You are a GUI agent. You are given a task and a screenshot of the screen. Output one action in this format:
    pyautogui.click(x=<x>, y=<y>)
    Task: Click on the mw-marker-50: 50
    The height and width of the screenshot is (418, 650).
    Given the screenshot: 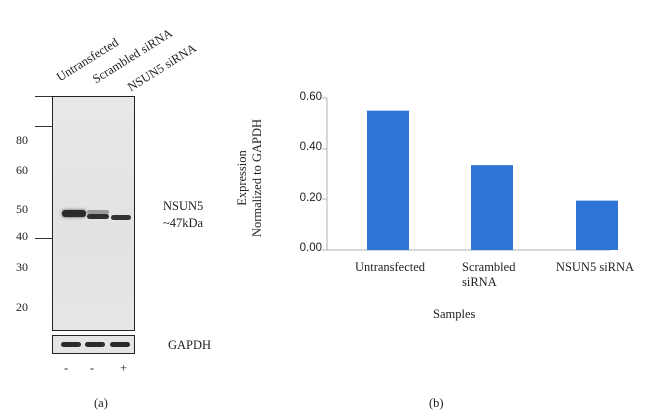 What is the action you would take?
    pyautogui.click(x=22, y=209)
    